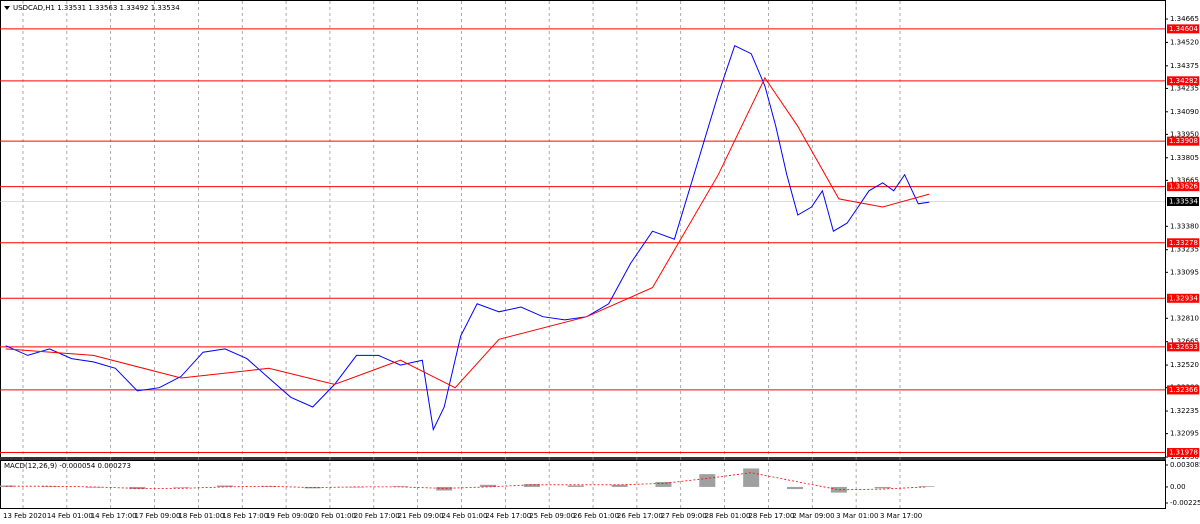 Image resolution: width=1200 pixels, height=524 pixels. I want to click on x-tick-label: 21 Feb 09:00, so click(421, 516).